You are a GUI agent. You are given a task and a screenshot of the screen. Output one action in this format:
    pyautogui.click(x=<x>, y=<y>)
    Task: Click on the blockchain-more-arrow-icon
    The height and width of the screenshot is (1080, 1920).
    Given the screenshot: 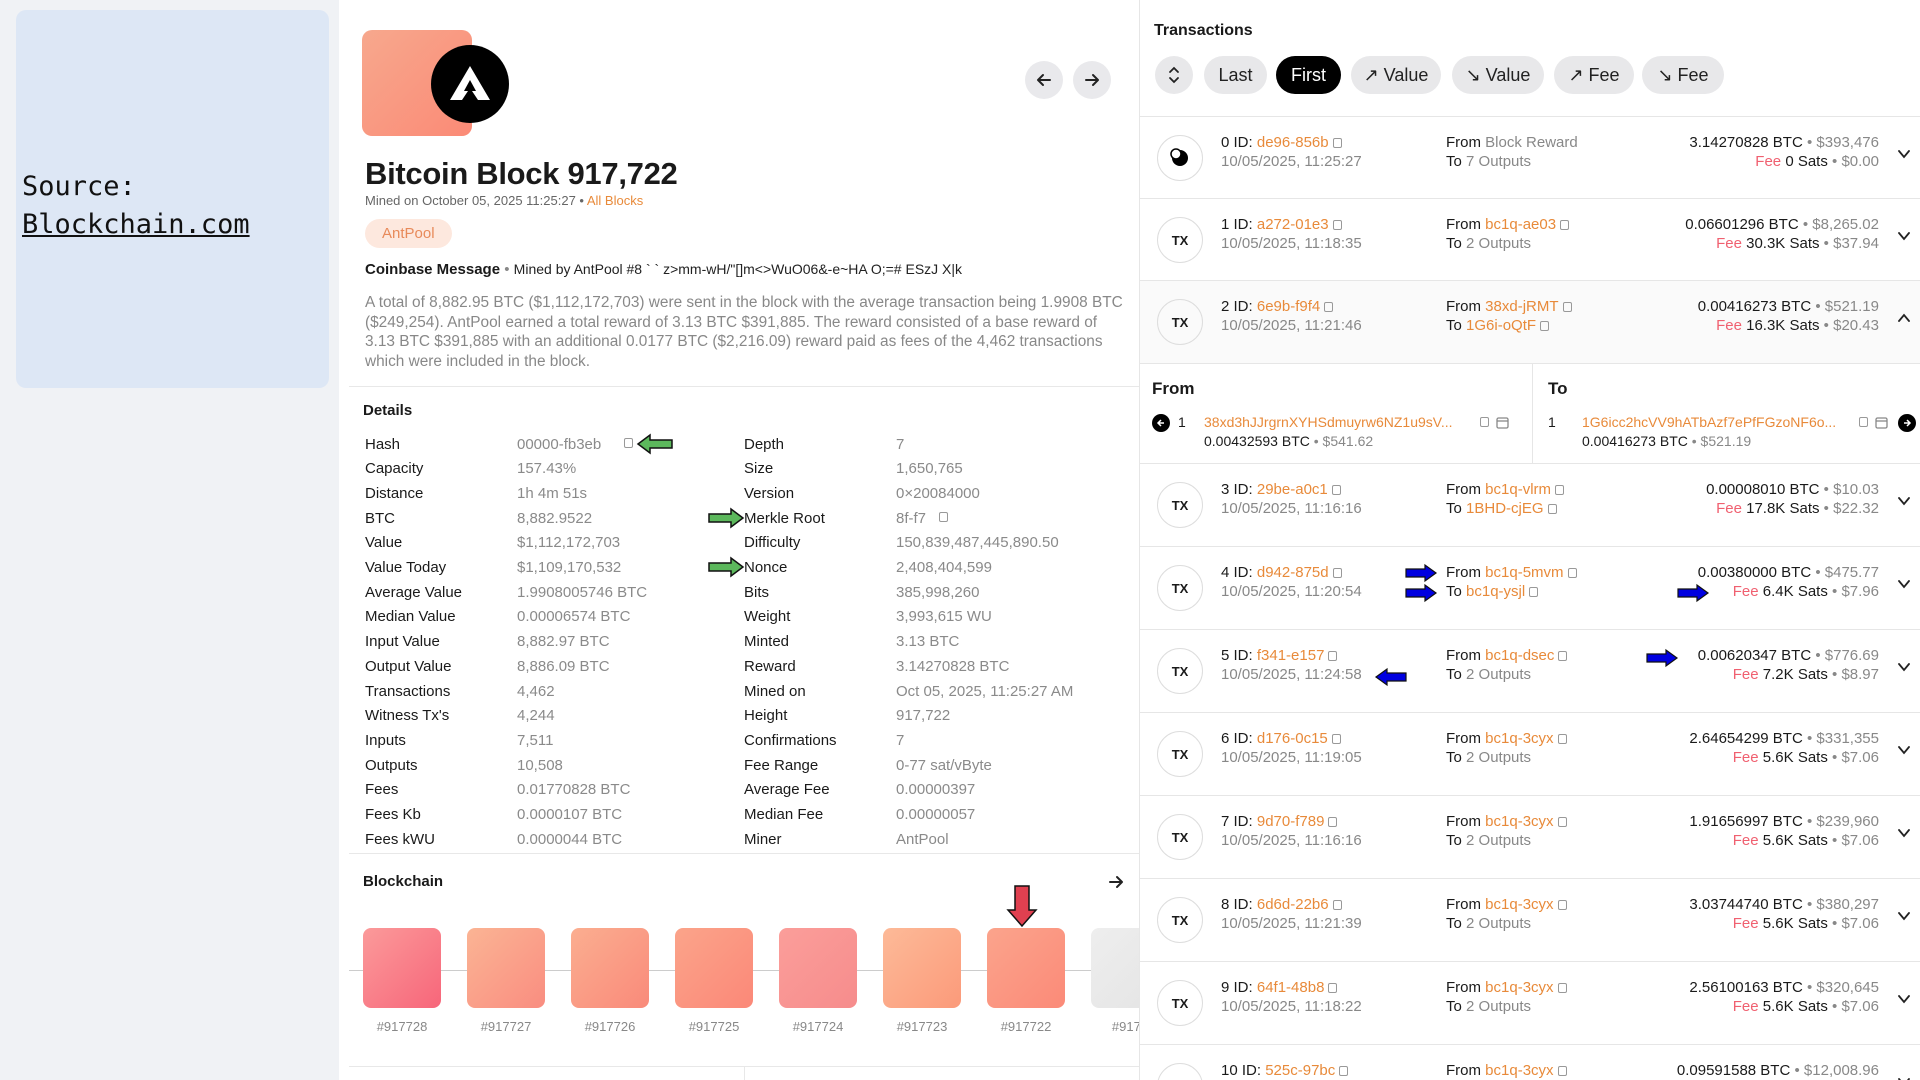 What is the action you would take?
    pyautogui.click(x=1116, y=882)
    